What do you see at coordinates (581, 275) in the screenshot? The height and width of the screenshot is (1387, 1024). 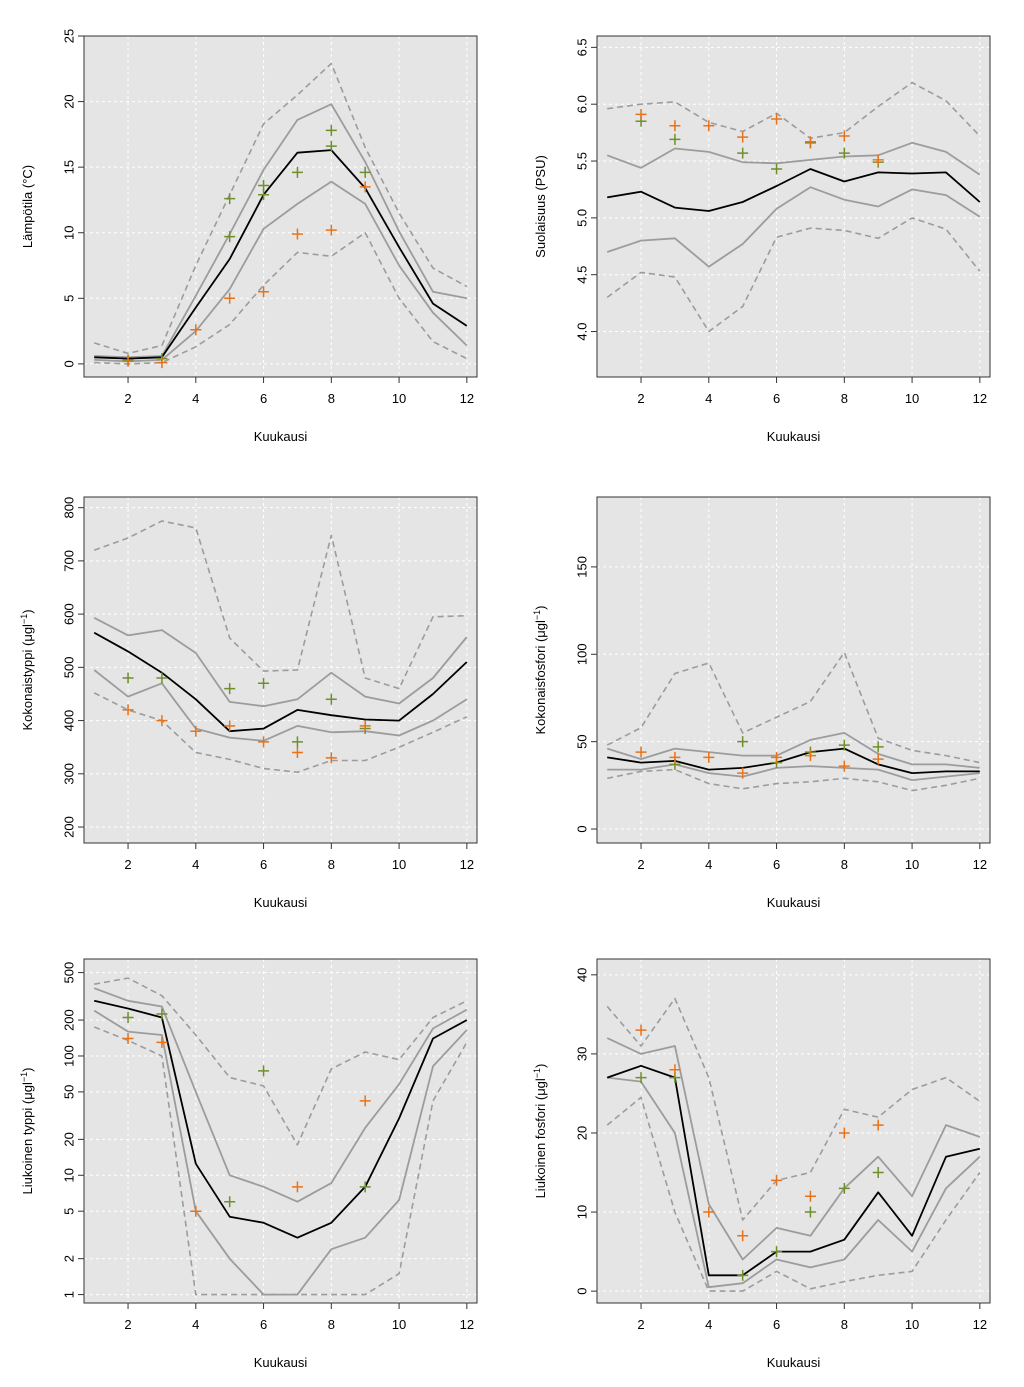 I see `y-tick-label: 4.5` at bounding box center [581, 275].